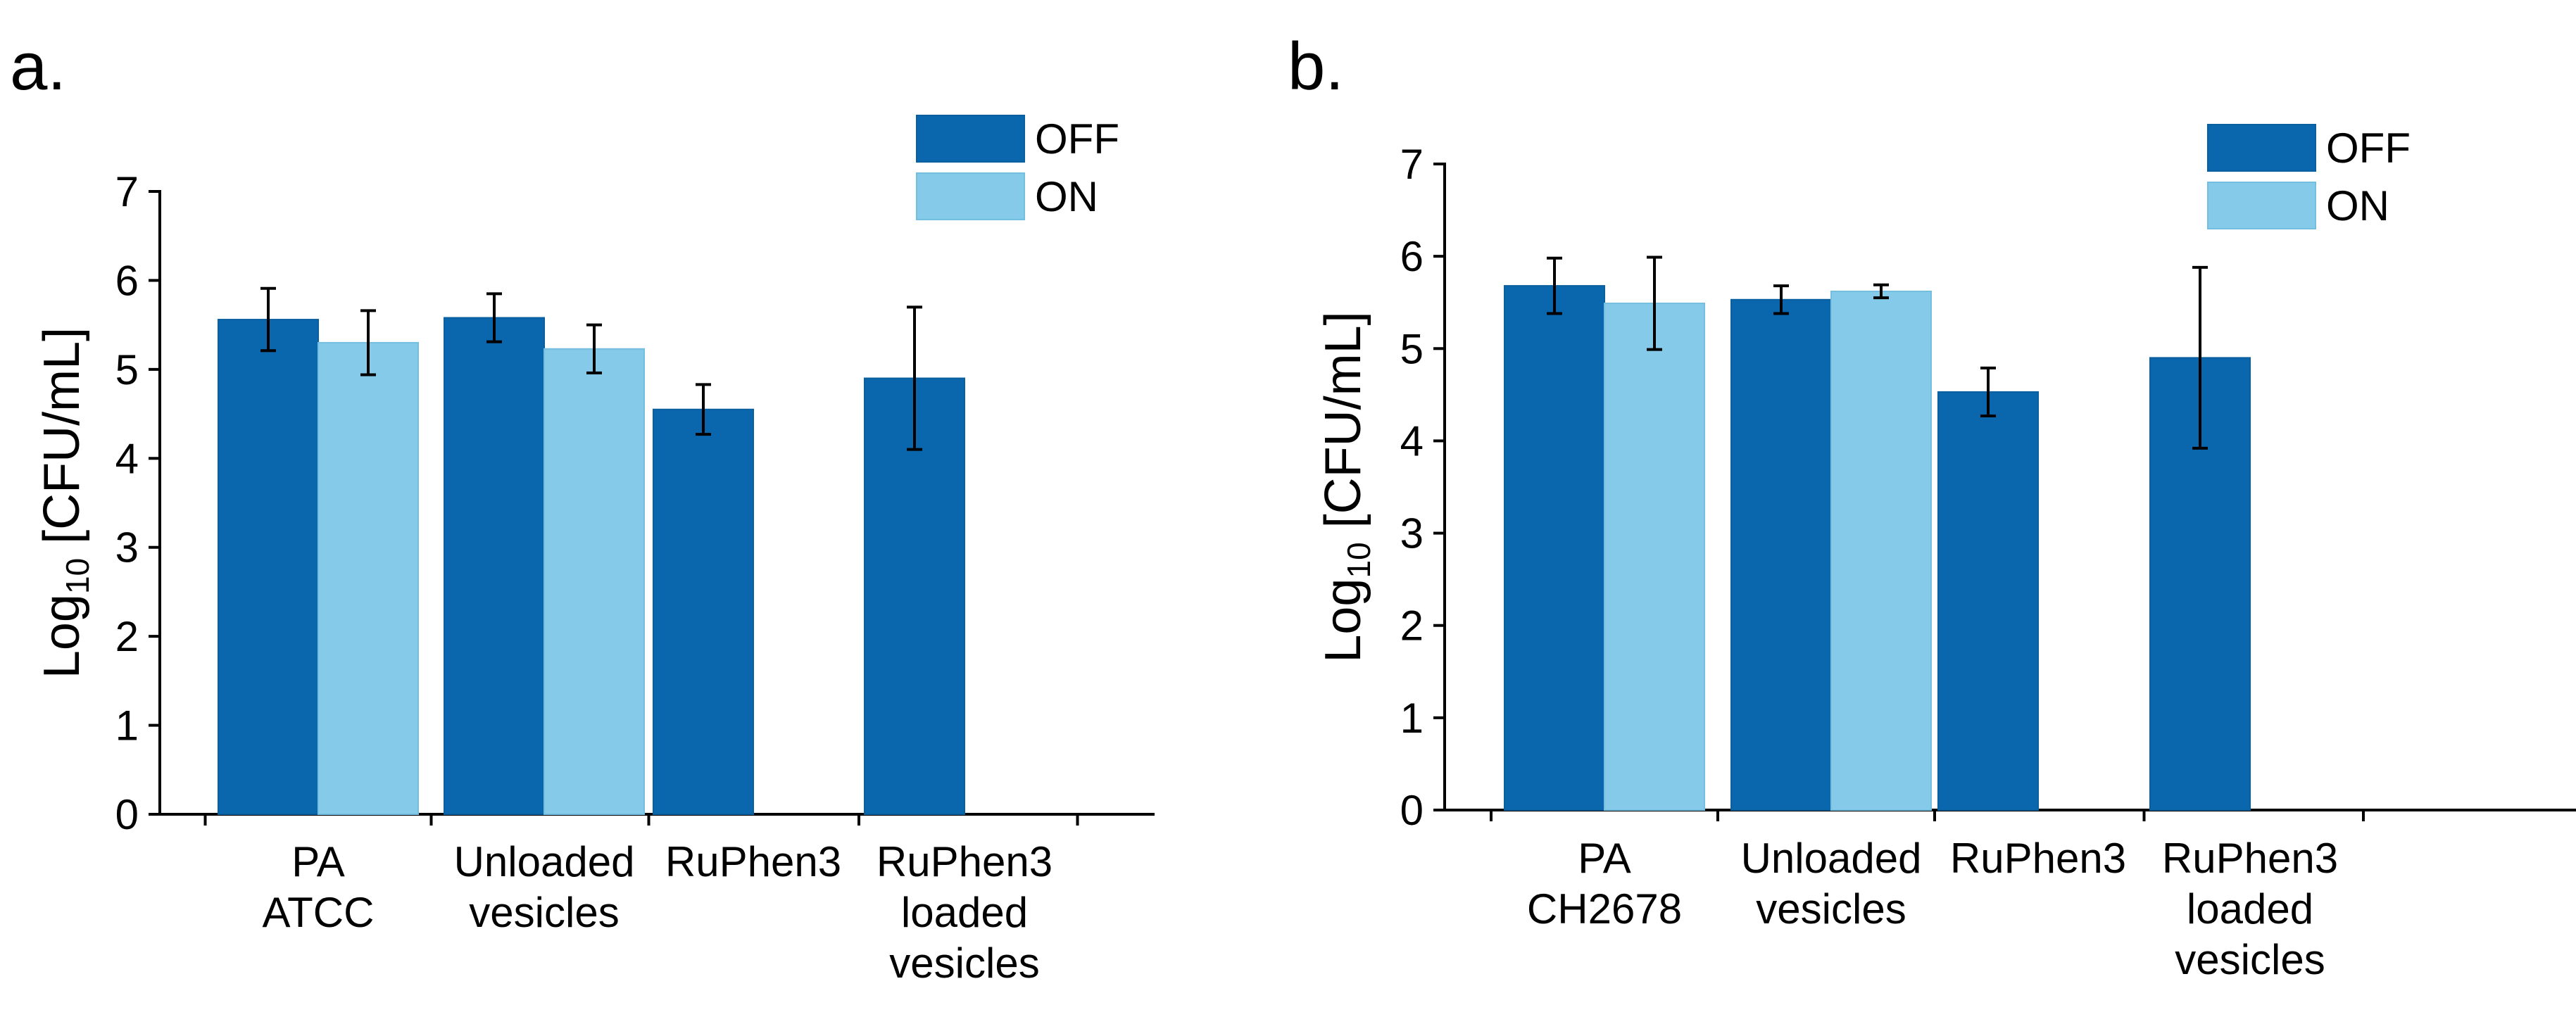  Describe the element at coordinates (1604, 884) in the screenshot. I see `x-category-label: PA CH2678` at that location.